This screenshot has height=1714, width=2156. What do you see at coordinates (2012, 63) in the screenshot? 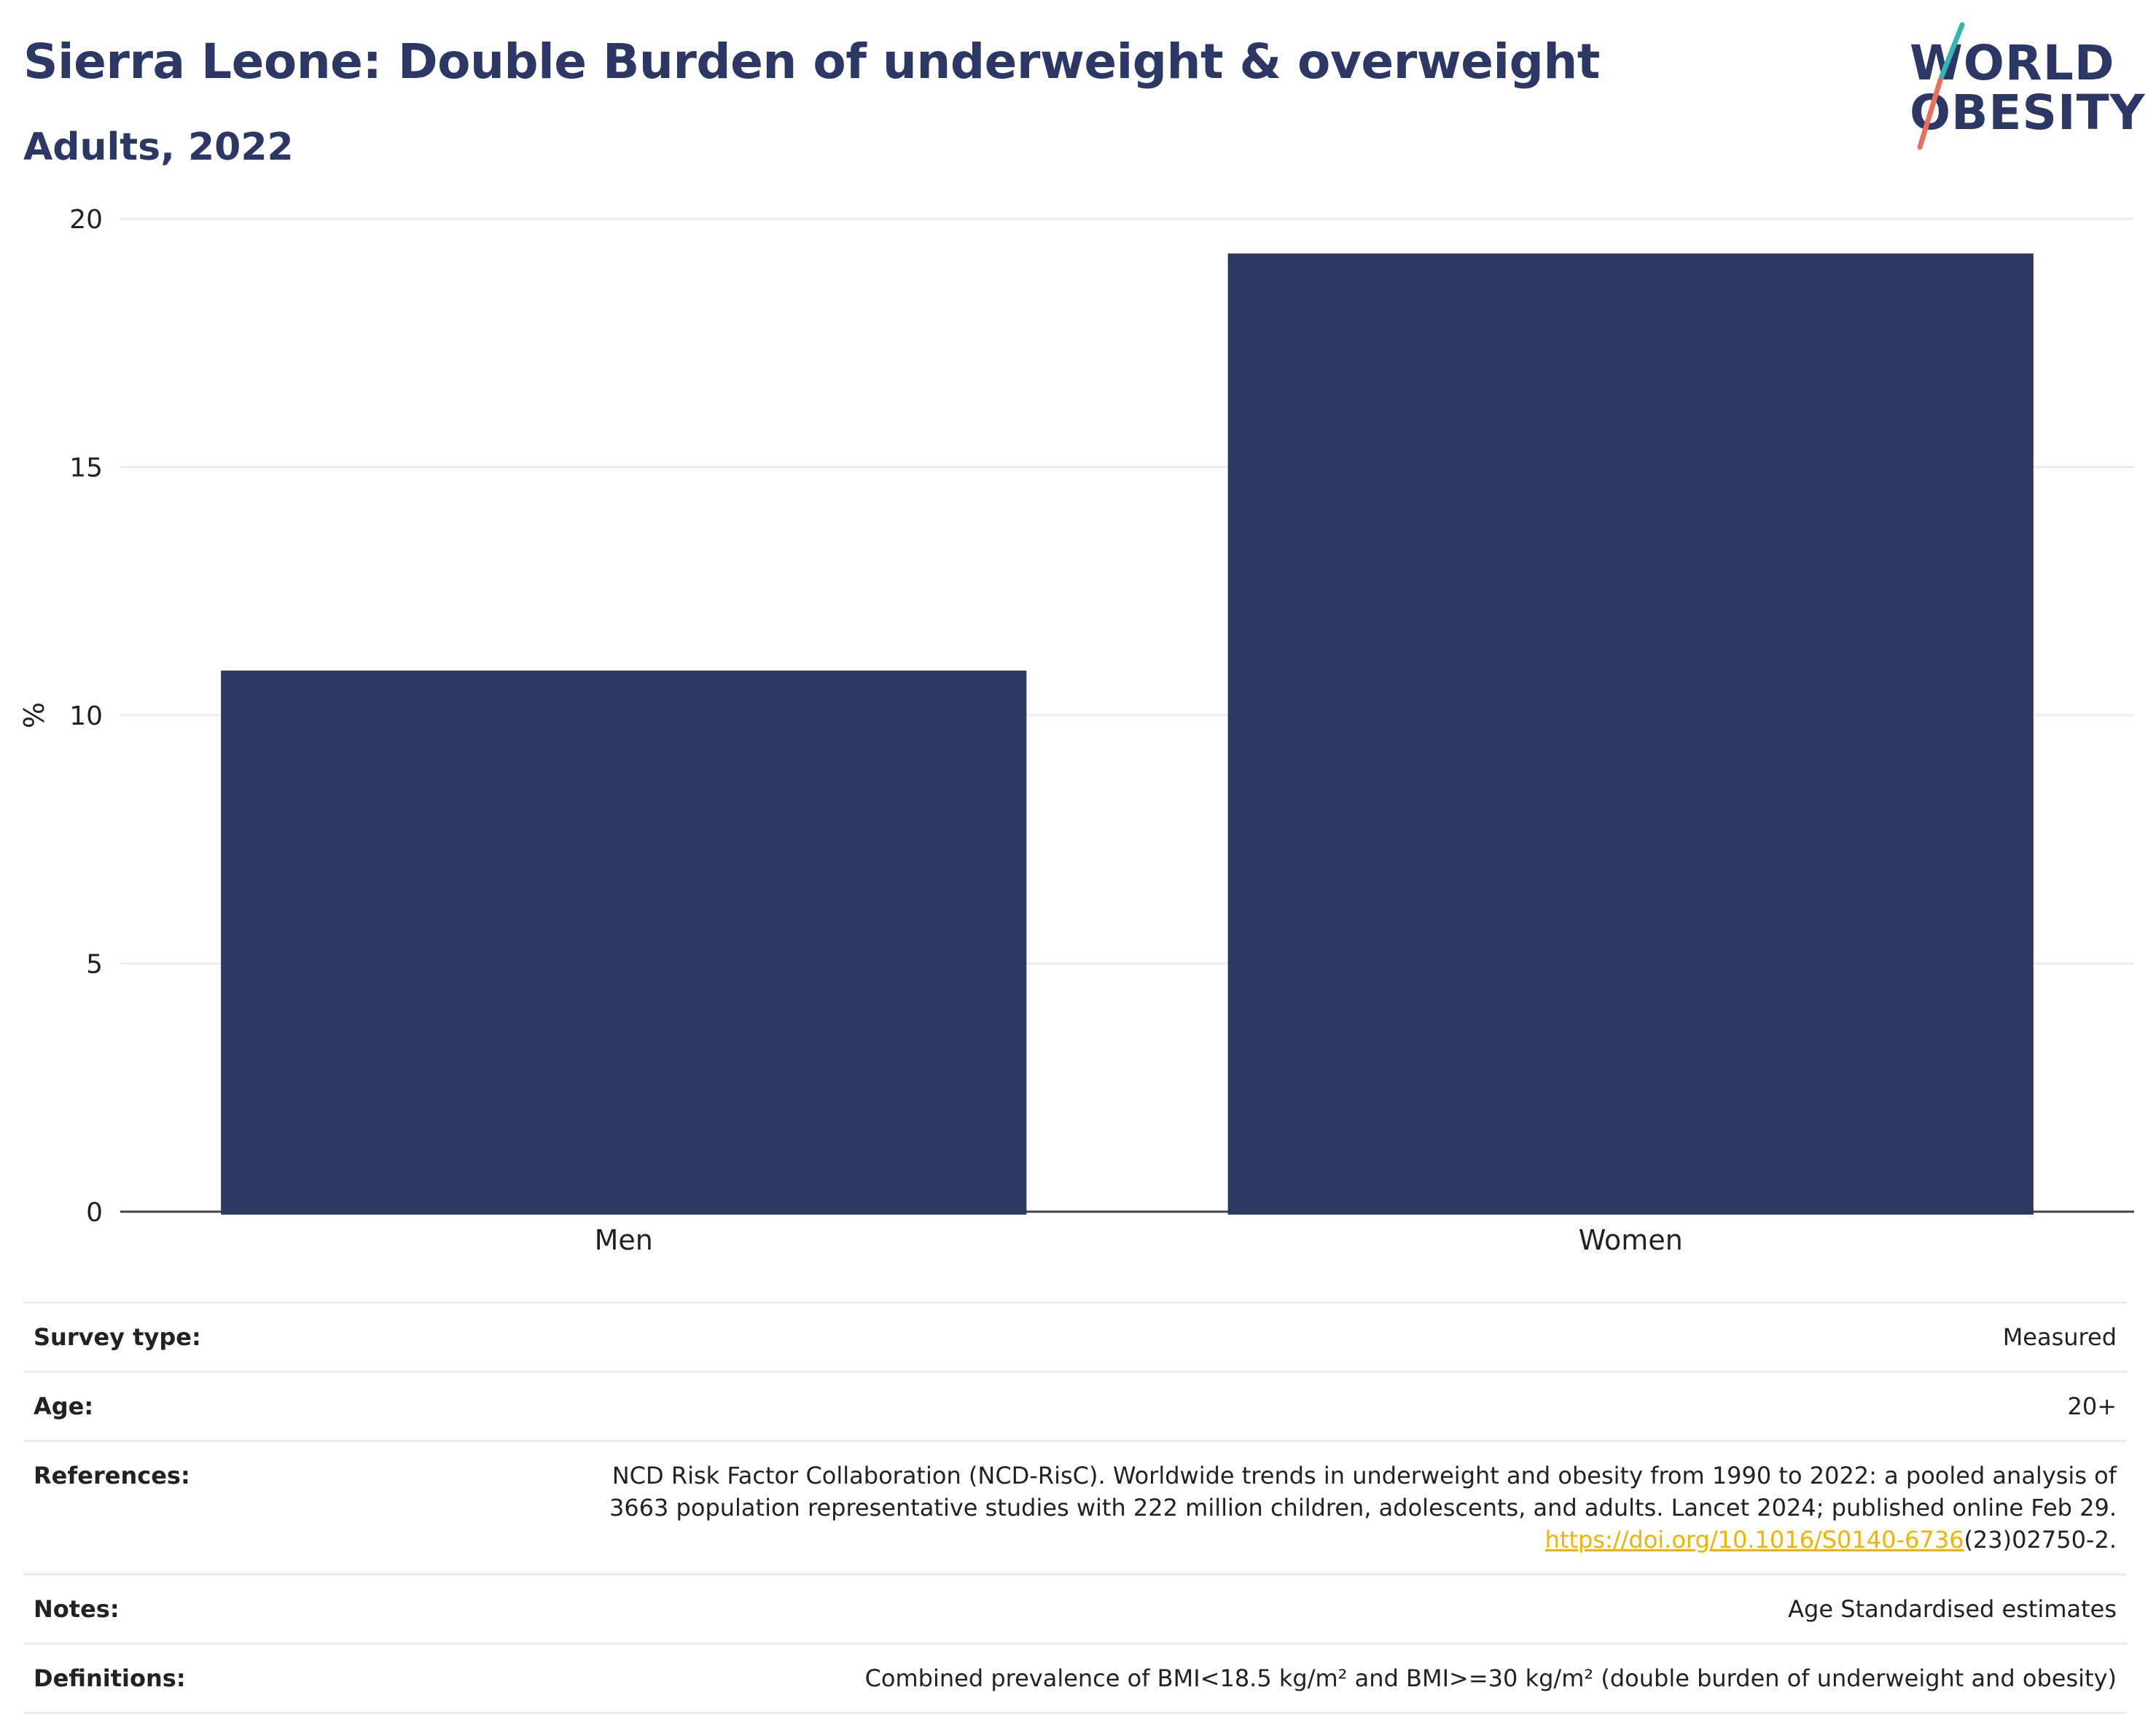
I see `logo-line-1: WORLD` at bounding box center [2012, 63].